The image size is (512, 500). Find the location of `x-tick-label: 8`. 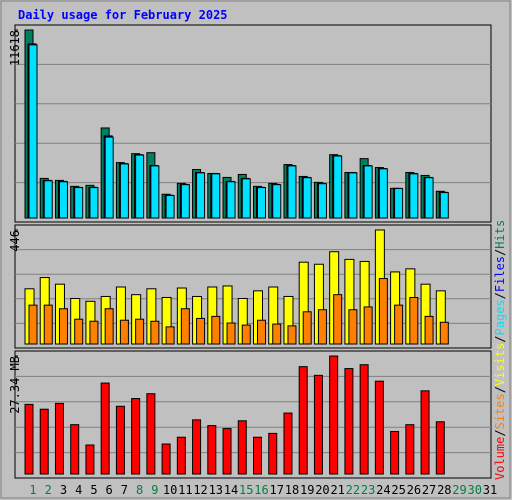

x-tick-label: 8 is located at coordinates (139, 490).